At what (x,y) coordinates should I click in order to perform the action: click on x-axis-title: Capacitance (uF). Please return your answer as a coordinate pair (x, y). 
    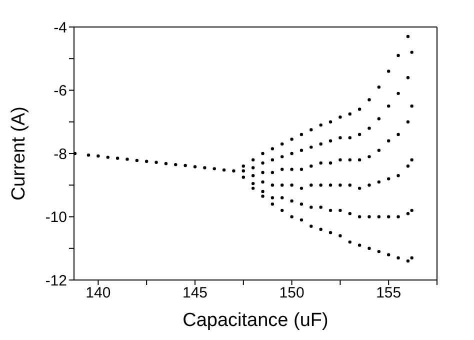
    Looking at the image, I should click on (255, 320).